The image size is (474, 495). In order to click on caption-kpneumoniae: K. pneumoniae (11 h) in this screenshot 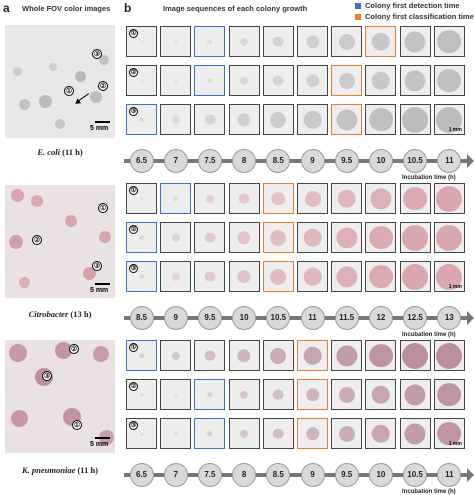, I will do `click(60, 470)`.